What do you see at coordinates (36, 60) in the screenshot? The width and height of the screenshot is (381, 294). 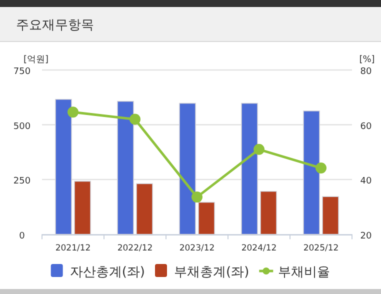 I see `y-axis-title: [억원]` at bounding box center [36, 60].